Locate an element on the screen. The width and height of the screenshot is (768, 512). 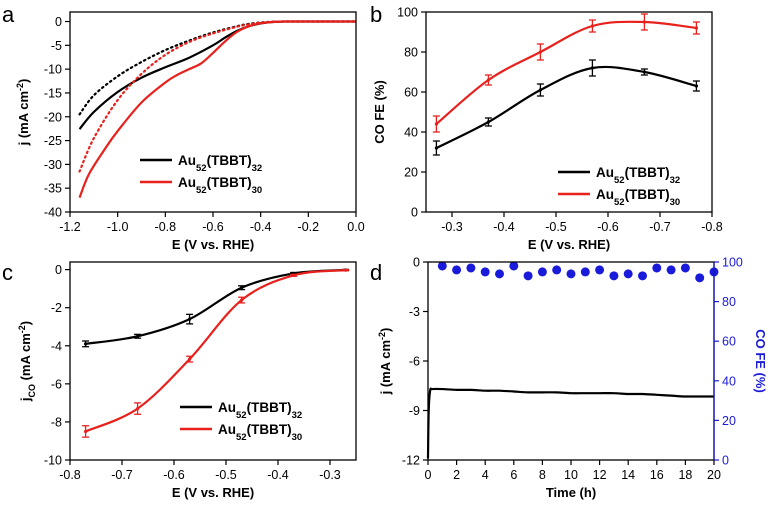
x-tick-label: 14 is located at coordinates (628, 475).